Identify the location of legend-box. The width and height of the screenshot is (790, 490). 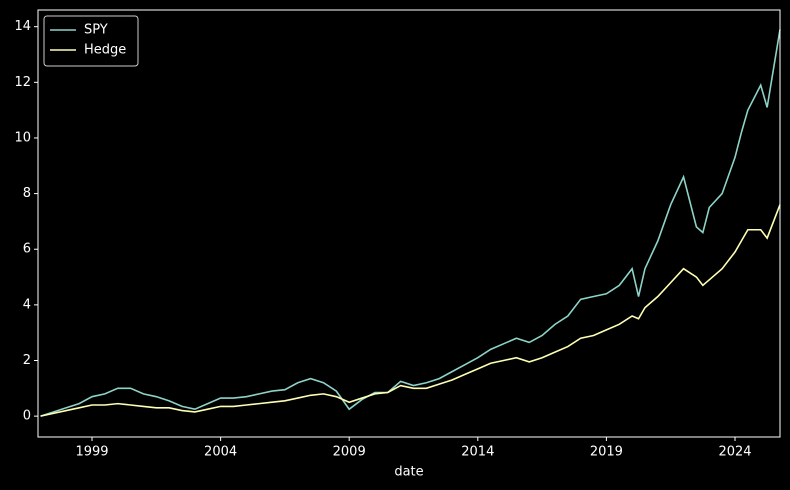
(91, 41).